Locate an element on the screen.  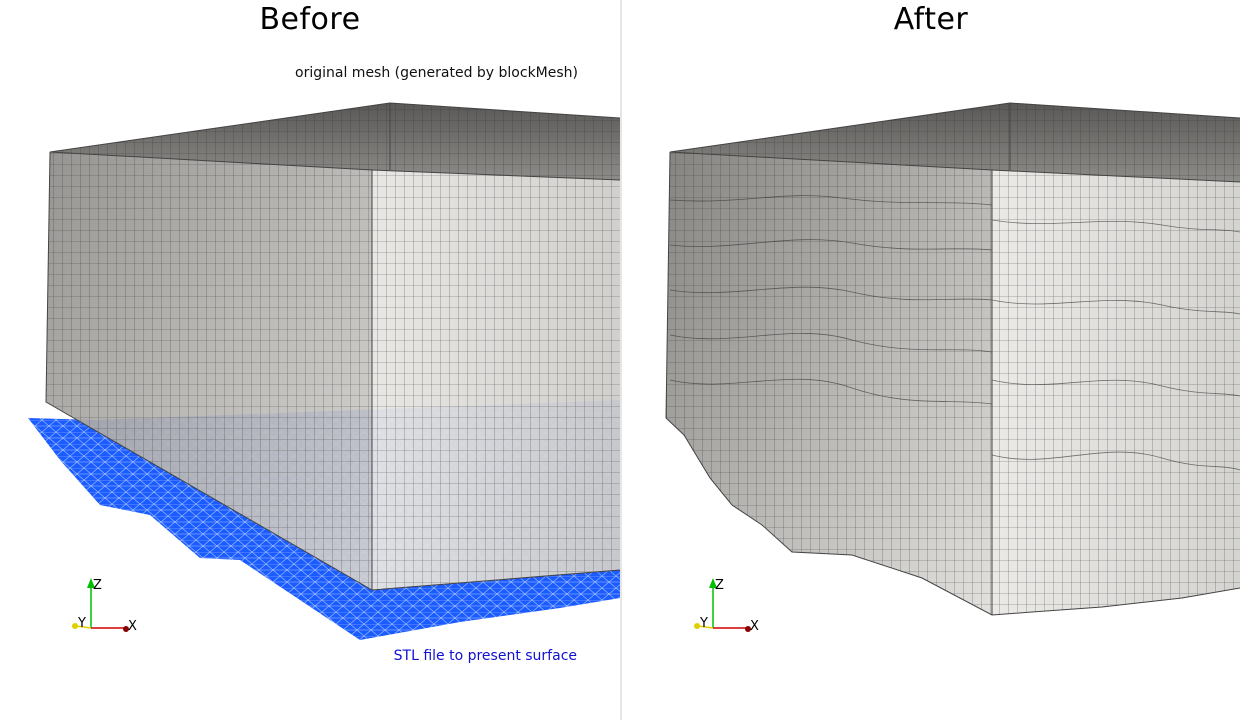
panel-title-after: After is located at coordinates (931, 19).